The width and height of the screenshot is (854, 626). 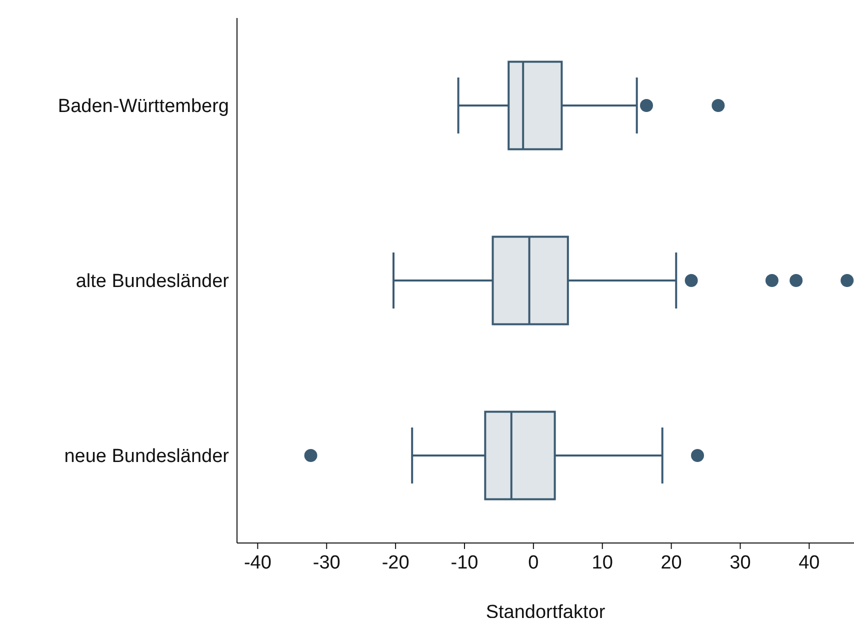 What do you see at coordinates (153, 281) in the screenshot?
I see `y-tick-label: alte Bundesländer` at bounding box center [153, 281].